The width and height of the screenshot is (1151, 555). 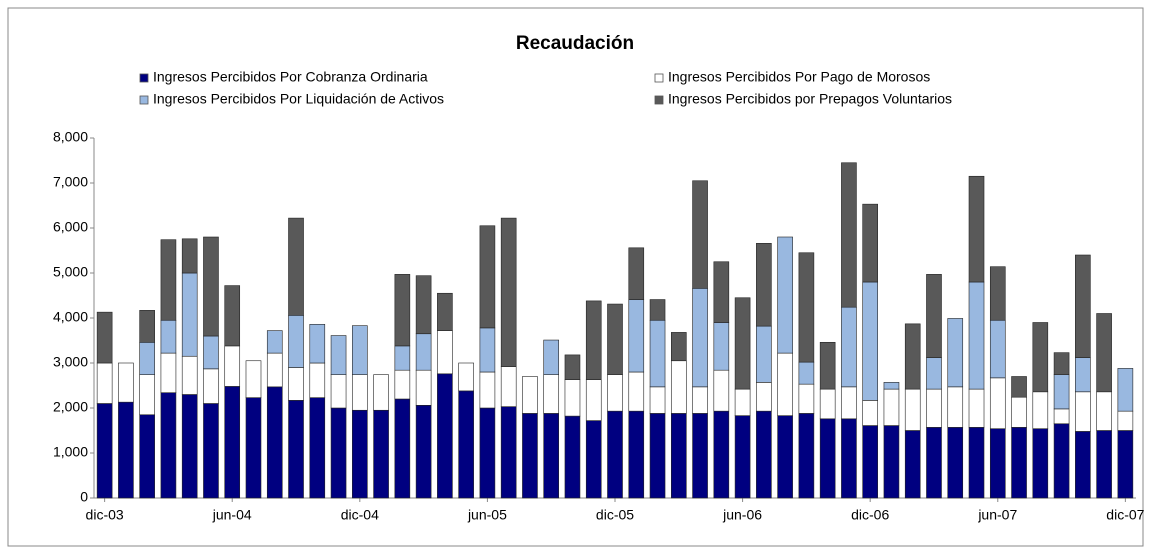 I want to click on y-tick-label: 5,000, so click(x=70, y=272).